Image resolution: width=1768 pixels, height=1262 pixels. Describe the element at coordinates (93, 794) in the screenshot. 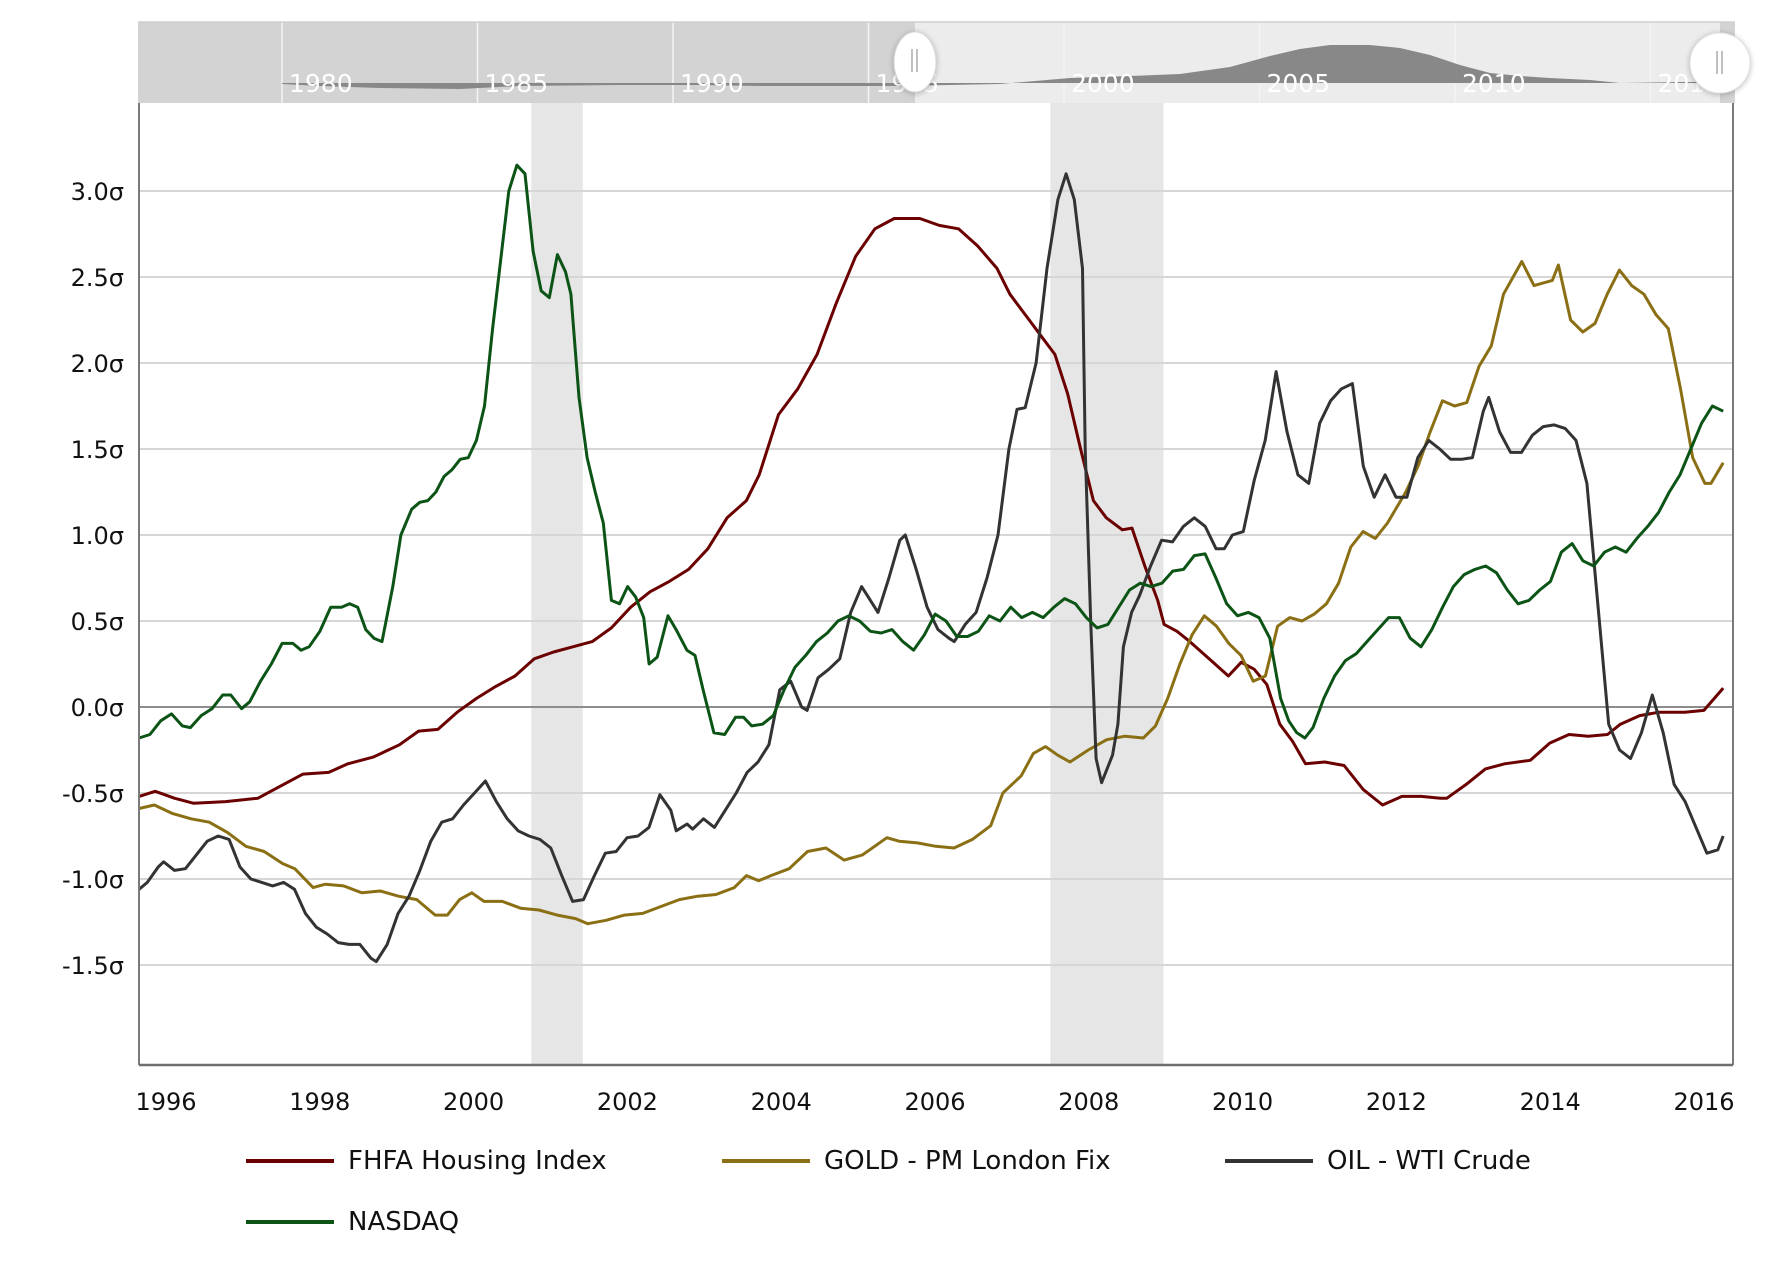

I see `y-tick-label: -0.5σ` at that location.